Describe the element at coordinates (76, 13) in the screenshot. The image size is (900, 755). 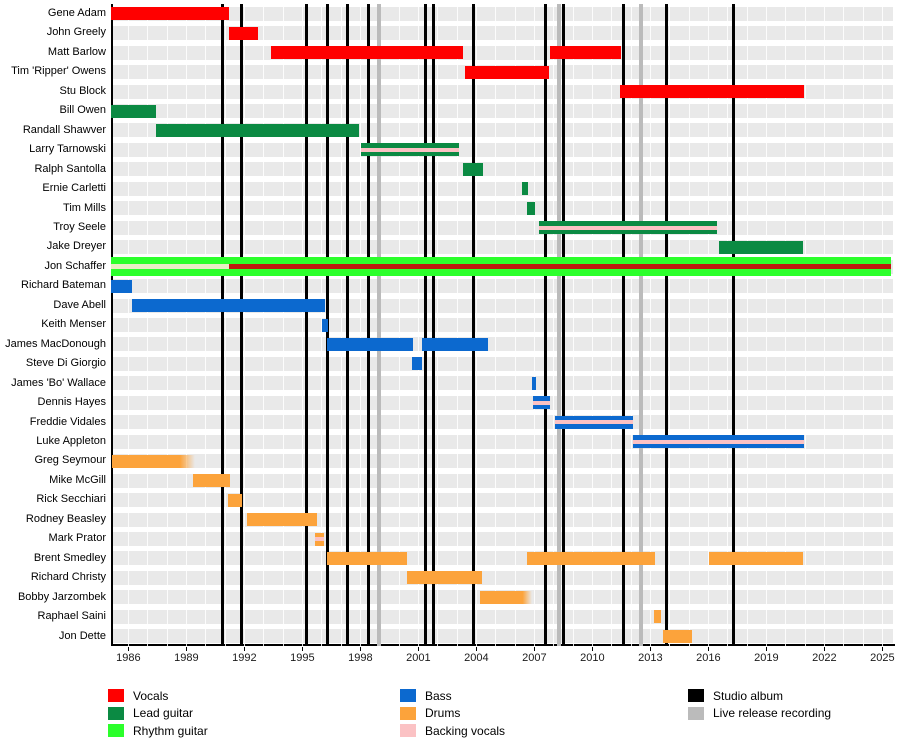
I see `member-label: Gene Adam` at that location.